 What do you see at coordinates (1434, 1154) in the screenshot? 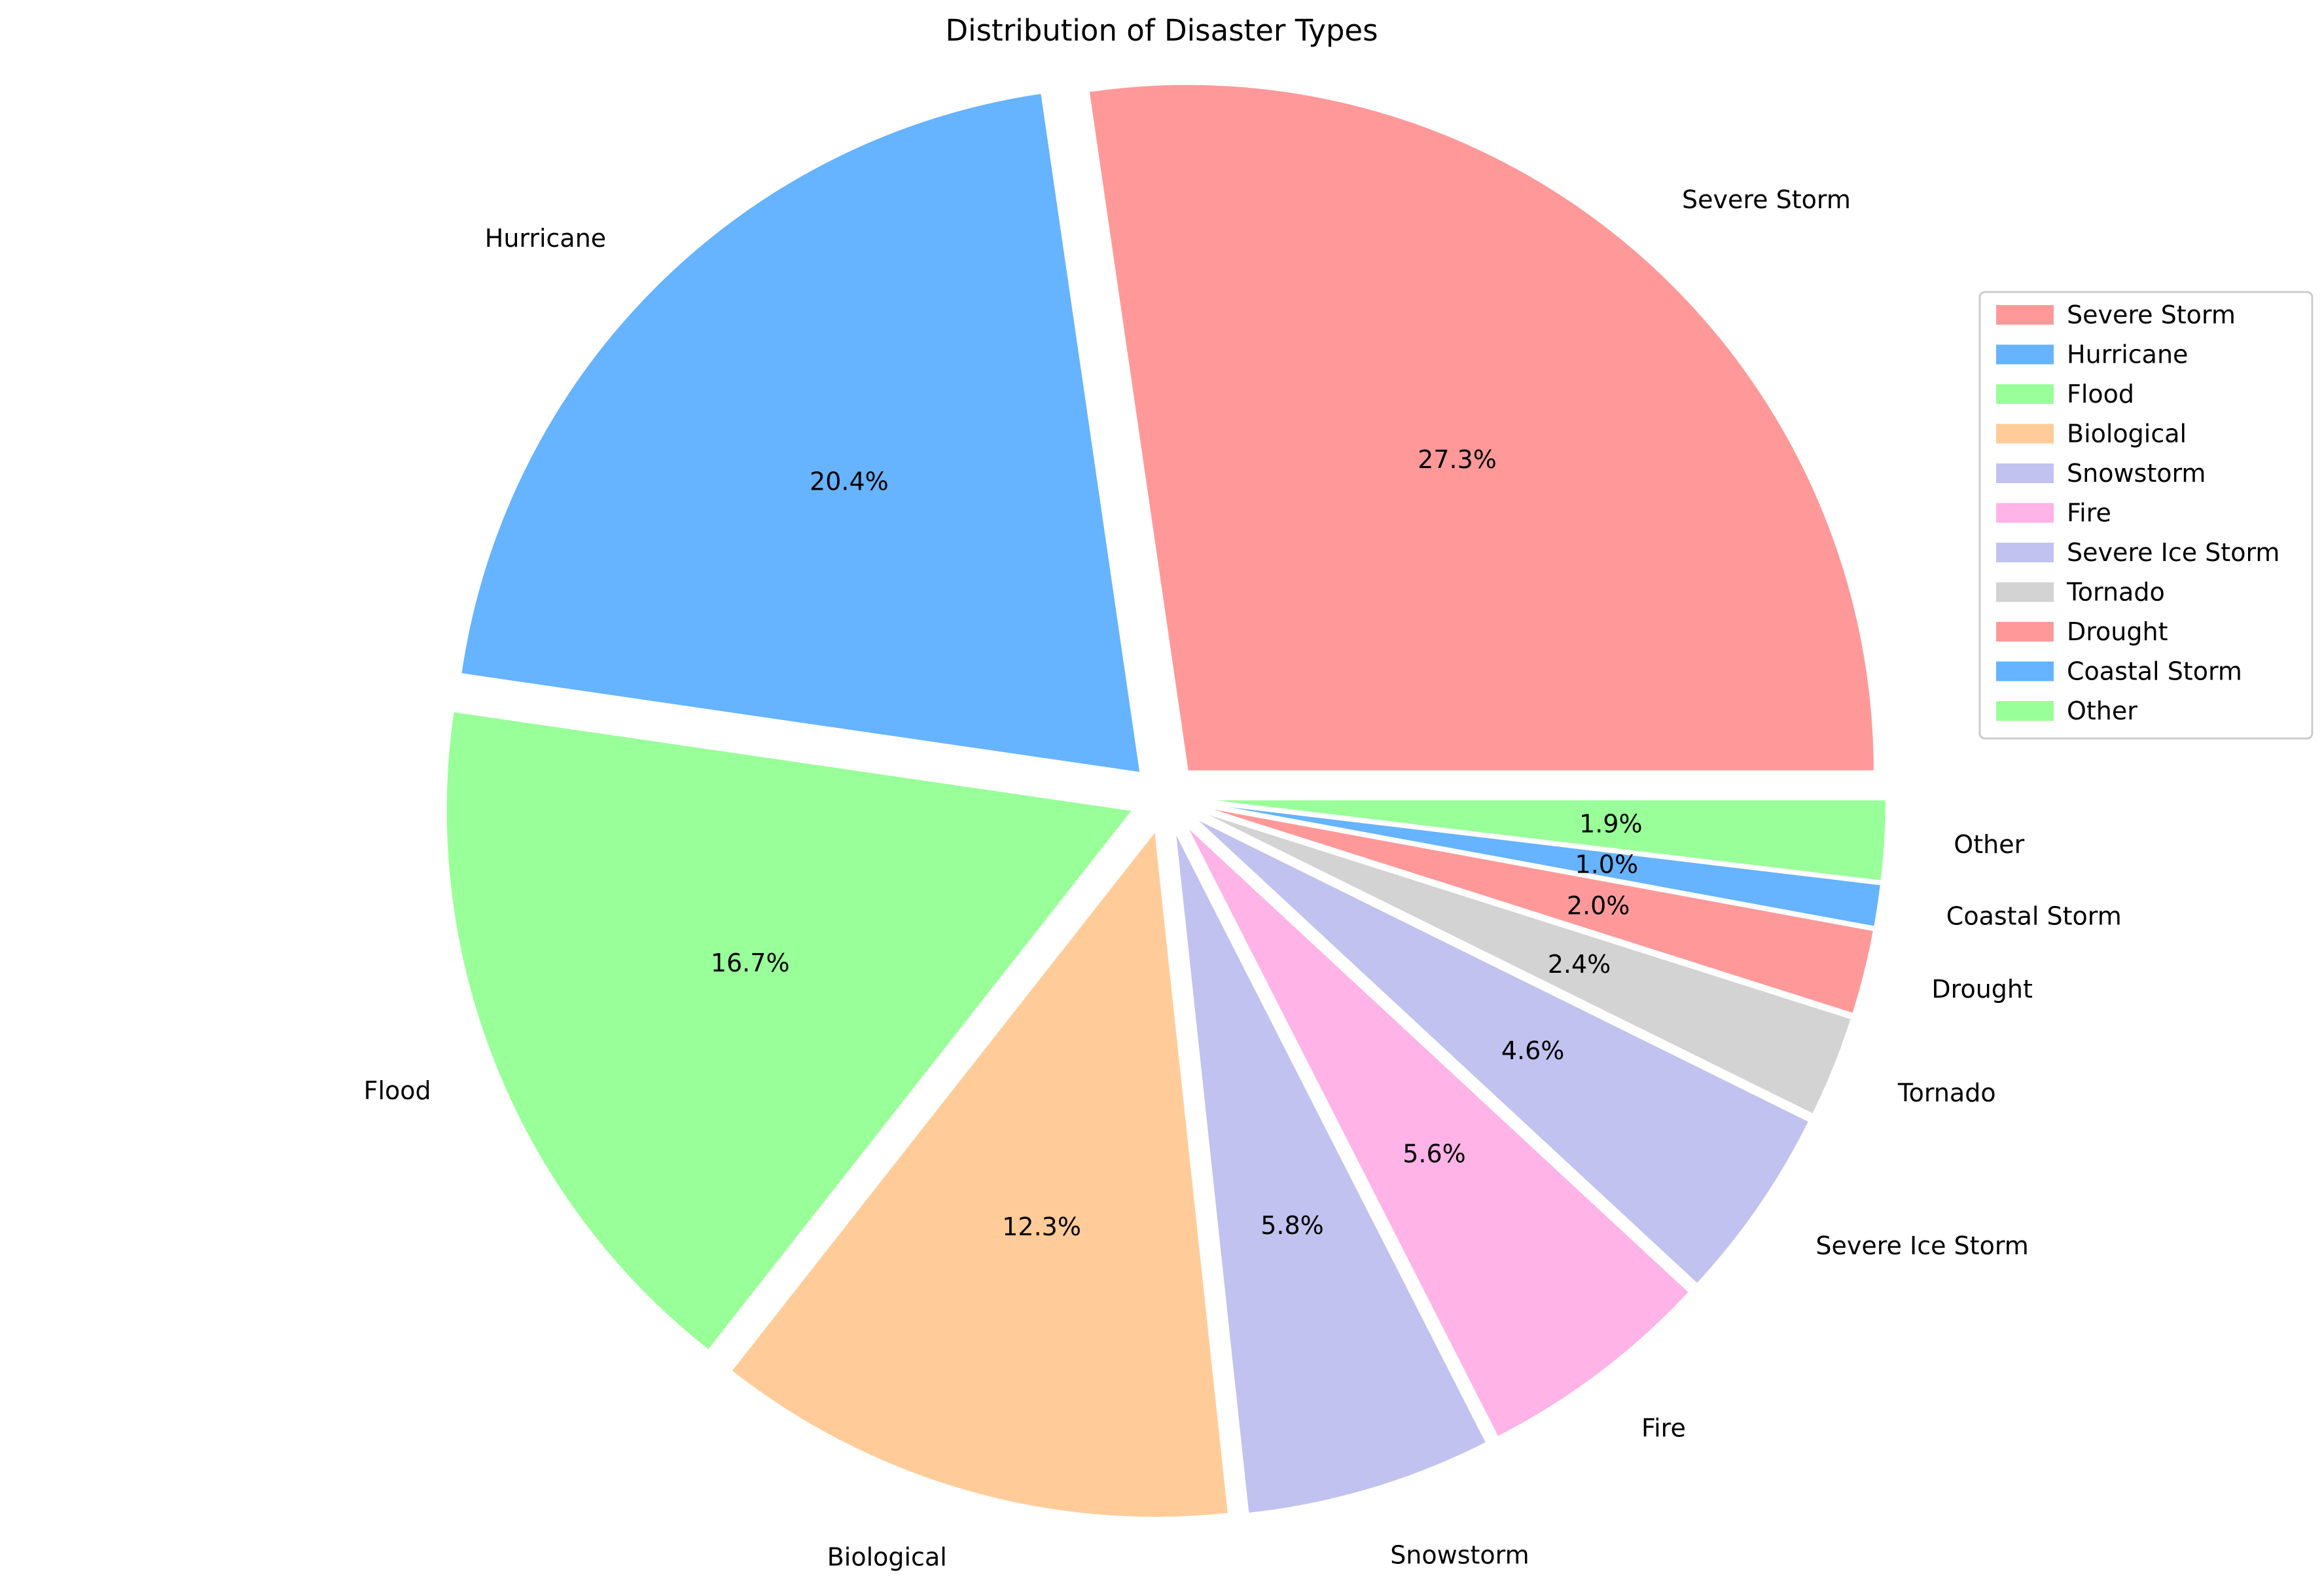
I see `pct-label-fire: 5.6%` at bounding box center [1434, 1154].